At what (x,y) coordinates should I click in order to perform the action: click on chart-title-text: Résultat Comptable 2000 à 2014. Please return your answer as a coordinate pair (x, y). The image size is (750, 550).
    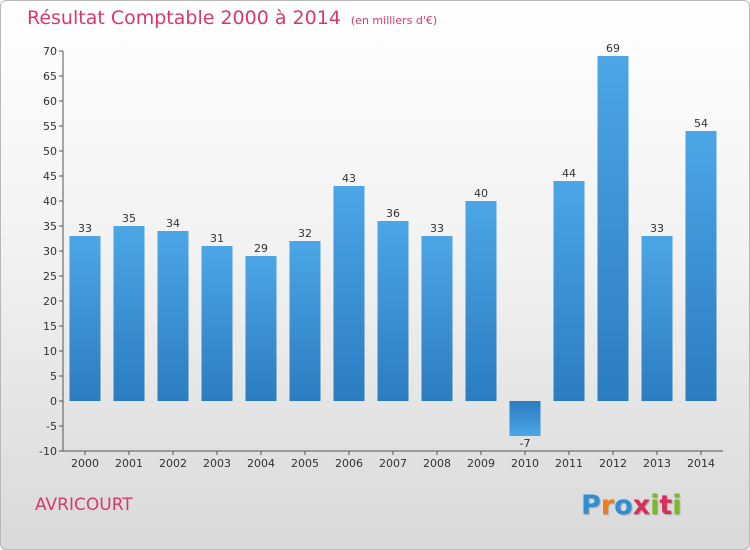
    Looking at the image, I should click on (184, 18).